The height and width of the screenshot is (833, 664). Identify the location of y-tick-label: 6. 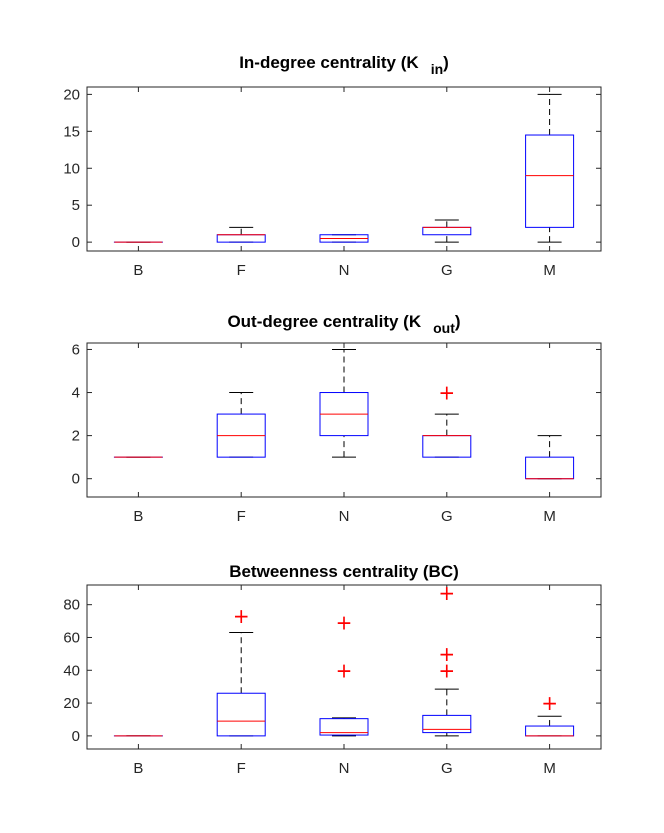
(76, 349).